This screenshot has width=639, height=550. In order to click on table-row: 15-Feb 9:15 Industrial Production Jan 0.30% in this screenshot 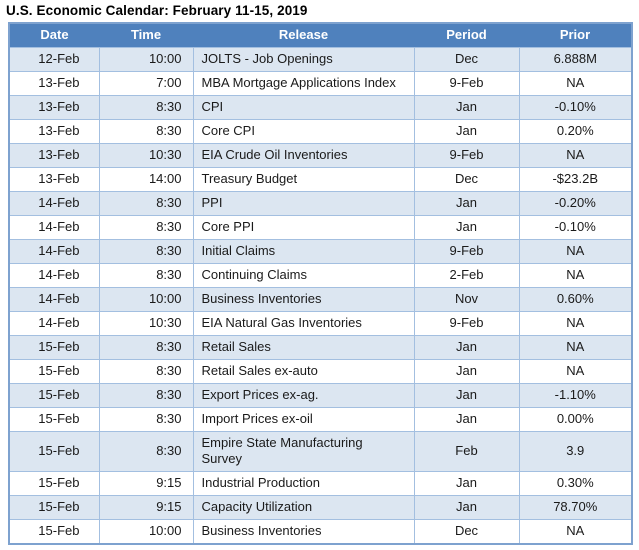, I will do `click(320, 483)`.